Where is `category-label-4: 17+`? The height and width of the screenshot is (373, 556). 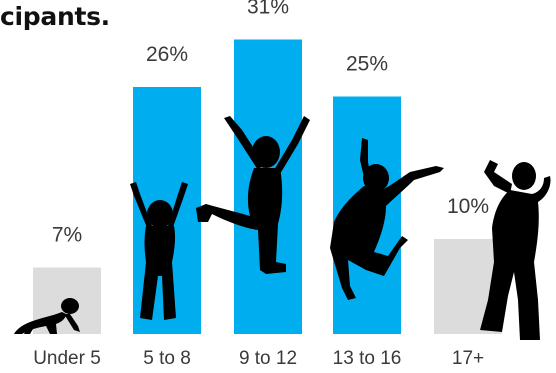 category-label-4: 17+ is located at coordinates (468, 358).